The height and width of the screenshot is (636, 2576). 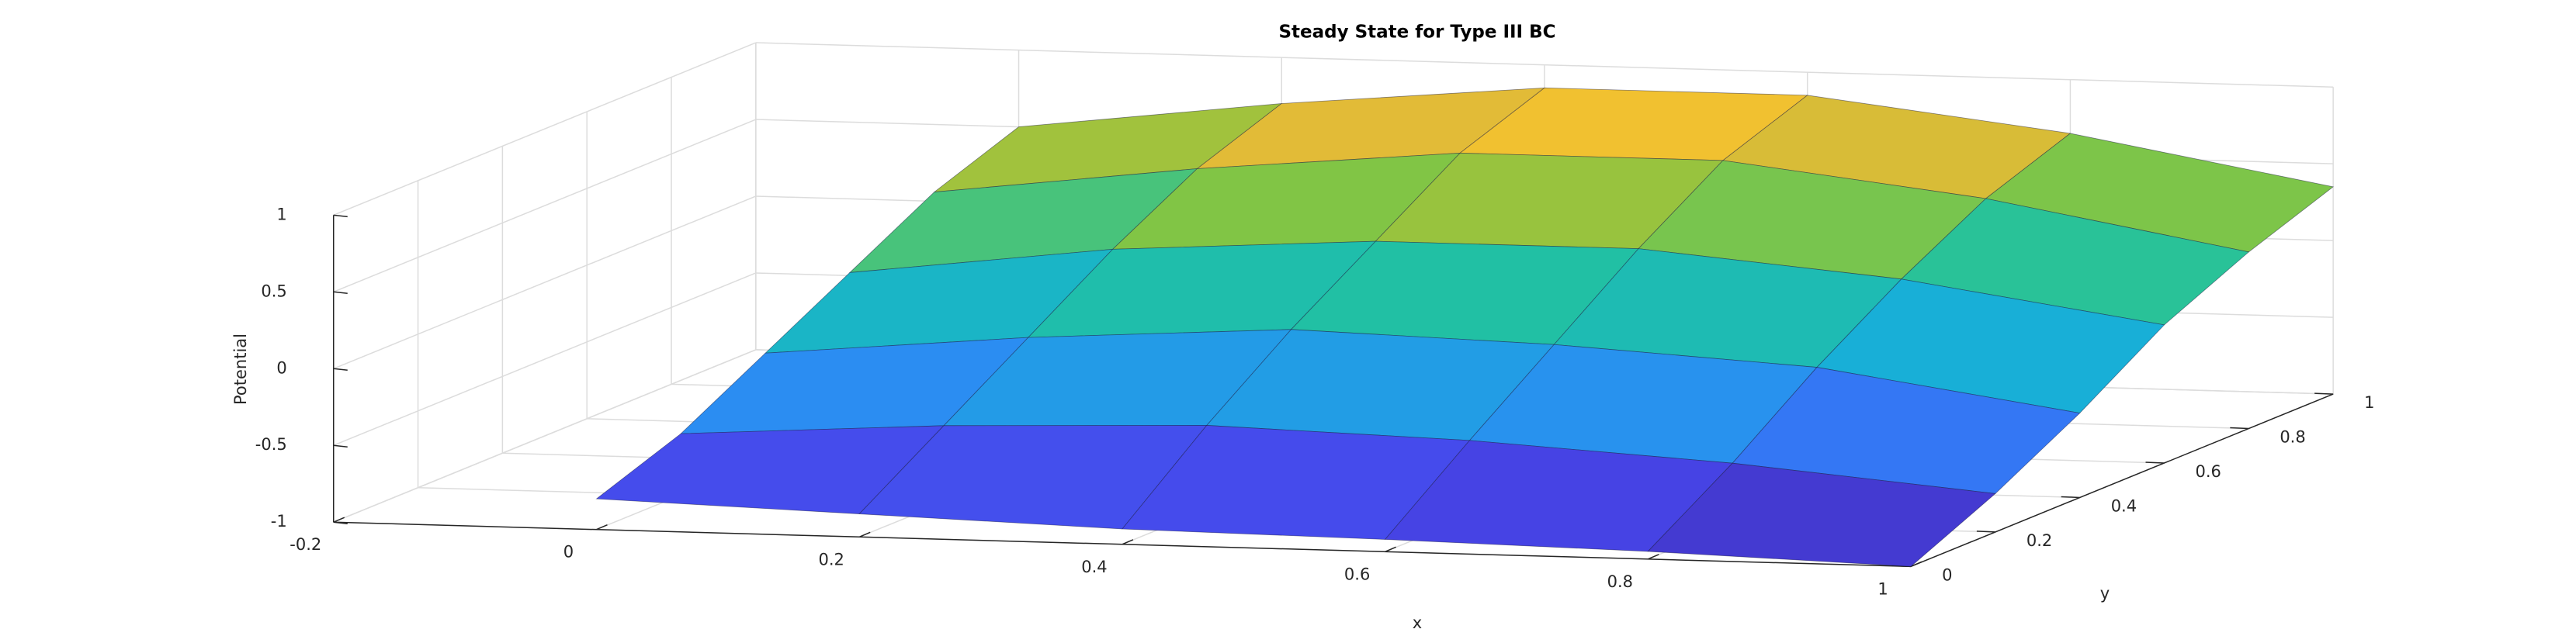 I want to click on y-axis-label: y, so click(x=2105, y=593).